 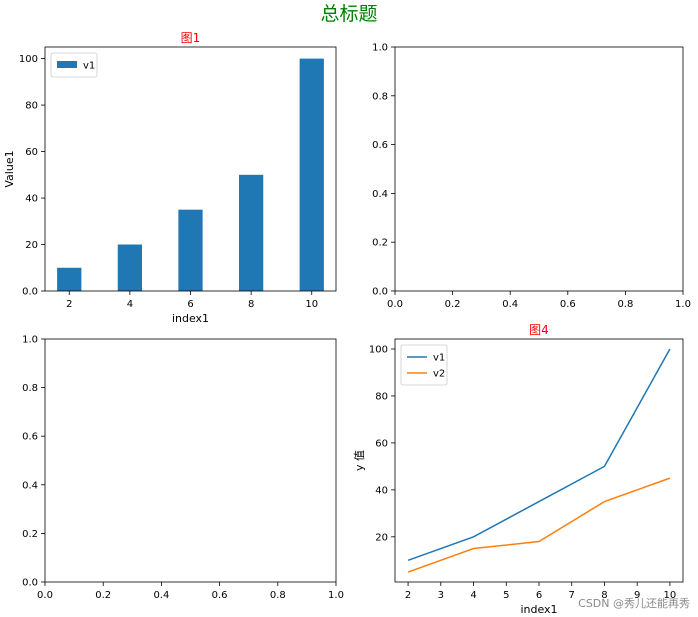 I want to click on legend-swatch-v1, so click(x=67, y=64).